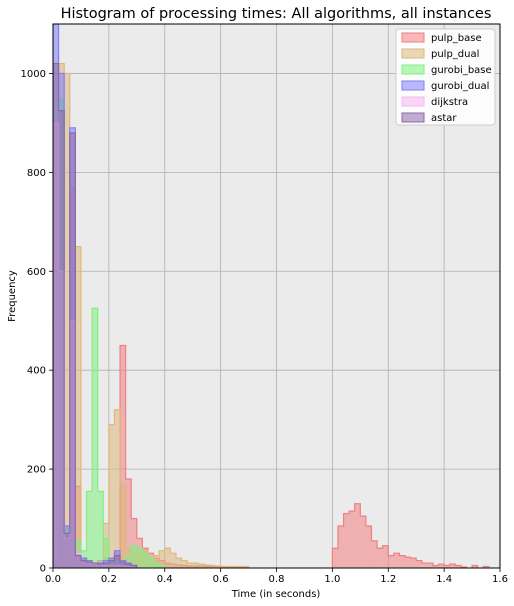  I want to click on y-axis-label: Frequency, so click(12, 296).